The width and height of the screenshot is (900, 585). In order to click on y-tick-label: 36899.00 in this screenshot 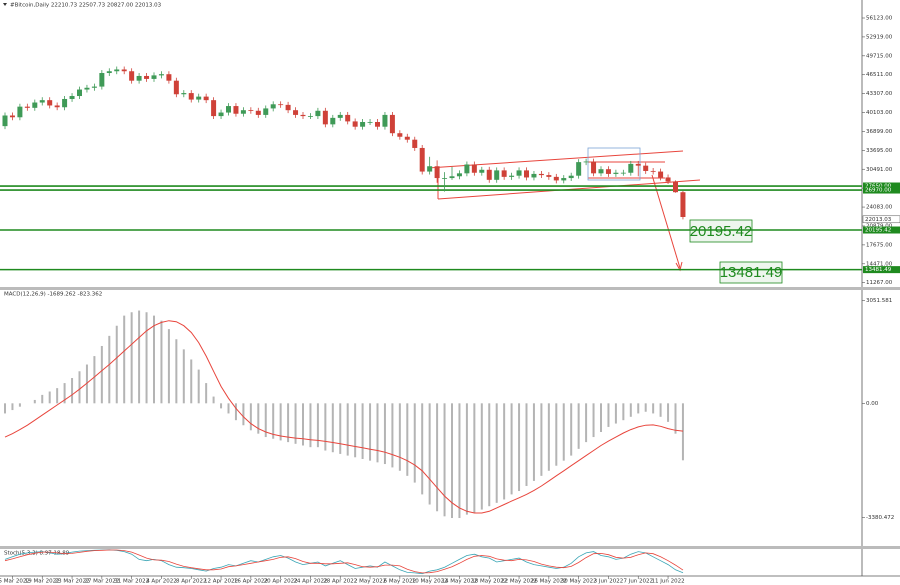, I will do `click(879, 132)`.